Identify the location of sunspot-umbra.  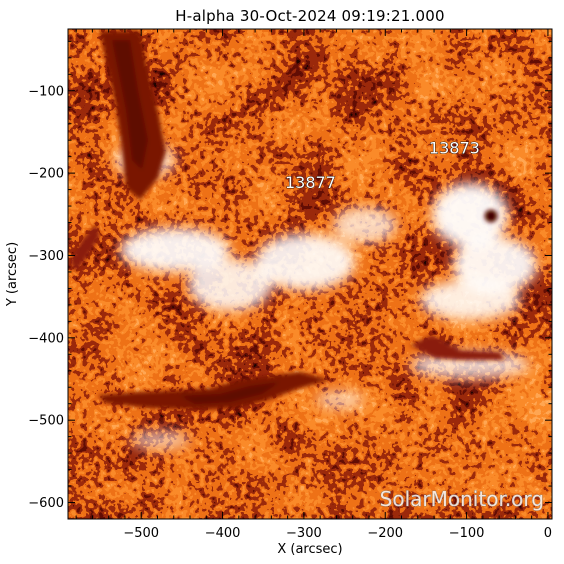
(491, 216).